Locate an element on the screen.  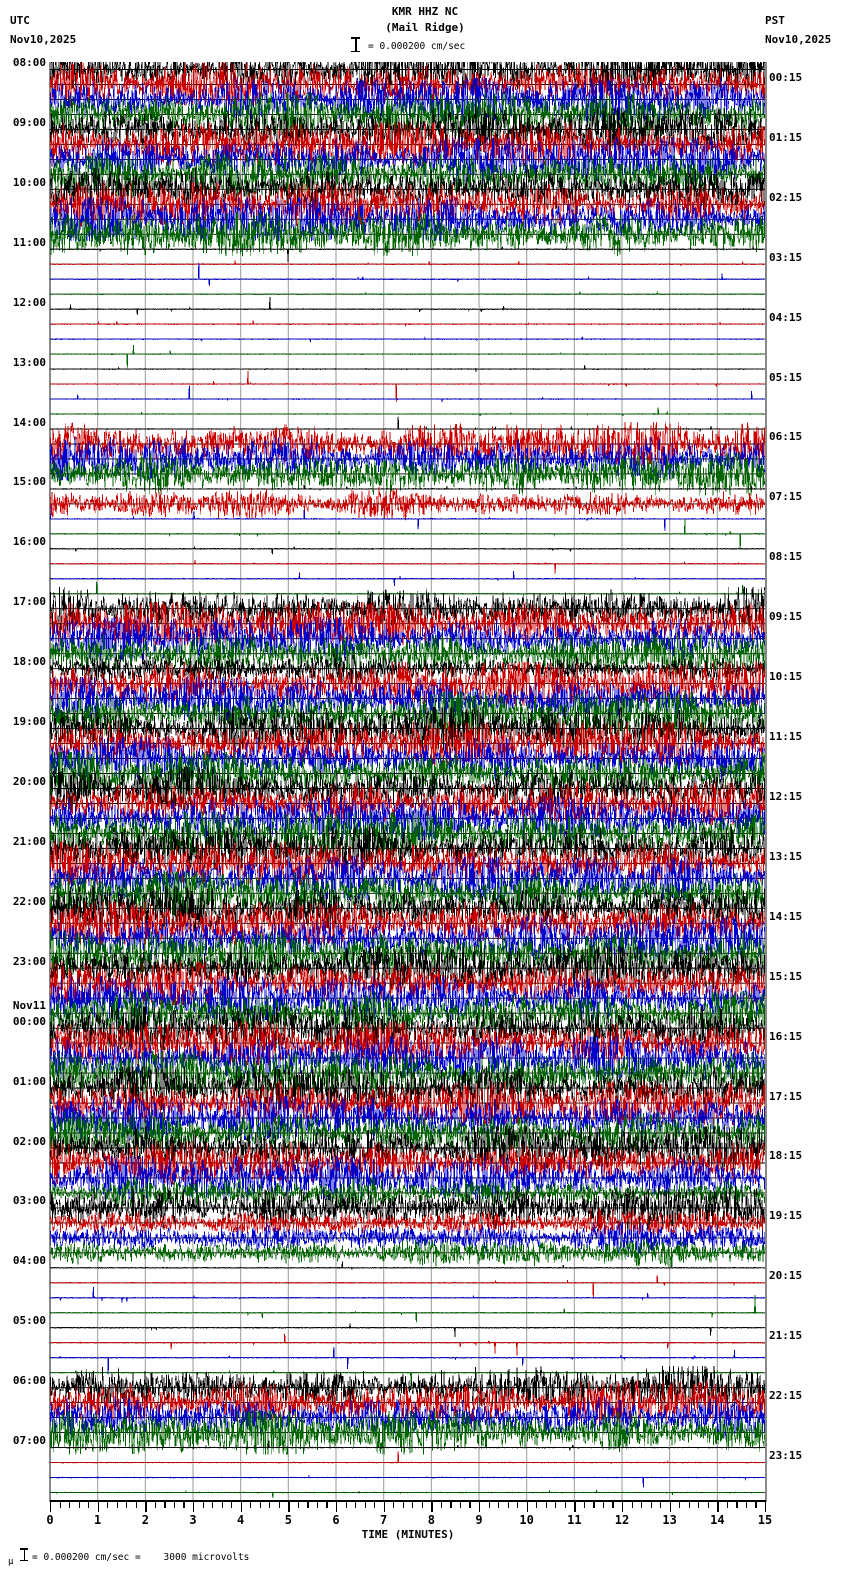
pst-time-label: 21:15 is located at coordinates (786, 1336).